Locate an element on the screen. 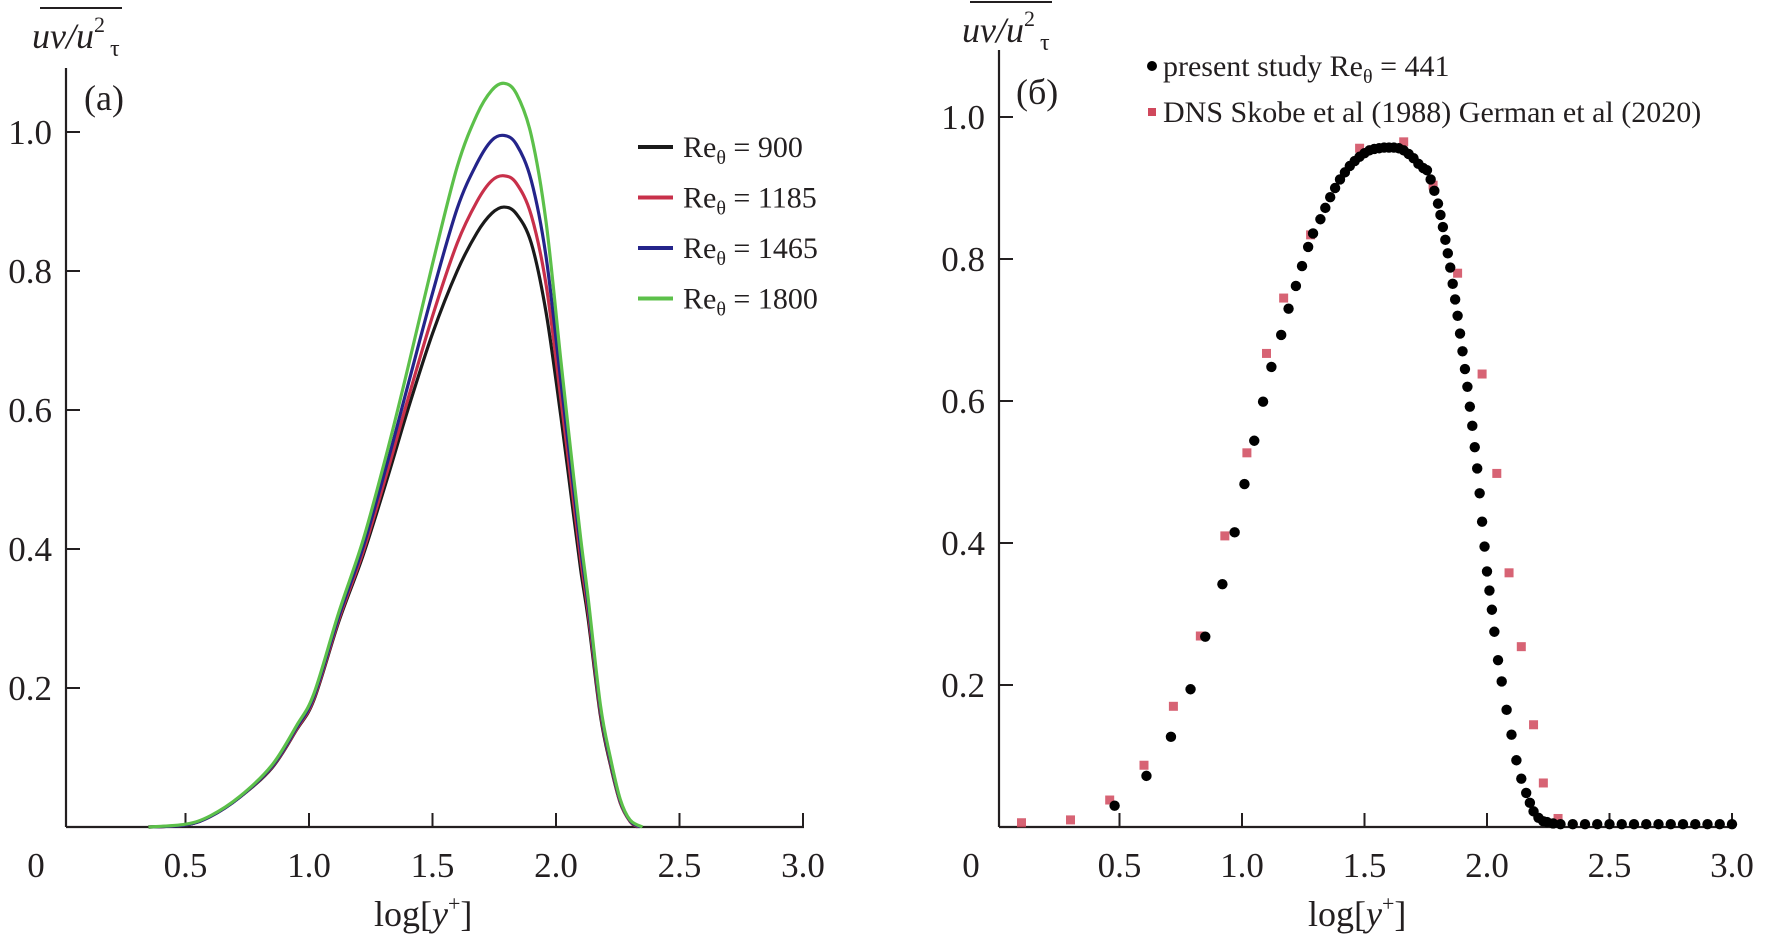 This screenshot has width=1774, height=937. legend-label: Reθ = 900 is located at coordinates (743, 150).